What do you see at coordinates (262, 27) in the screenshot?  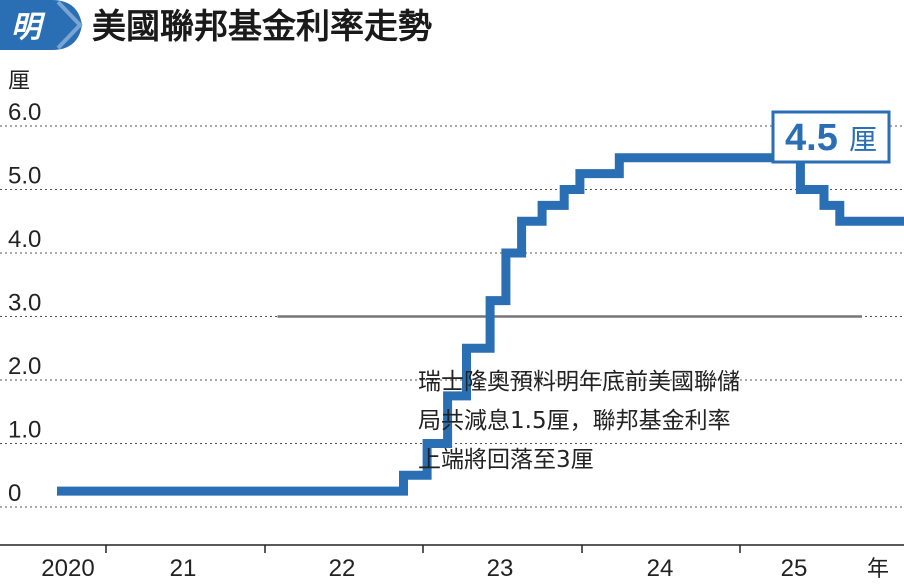 I see `page-title: 美國聯邦基金利率走勢` at bounding box center [262, 27].